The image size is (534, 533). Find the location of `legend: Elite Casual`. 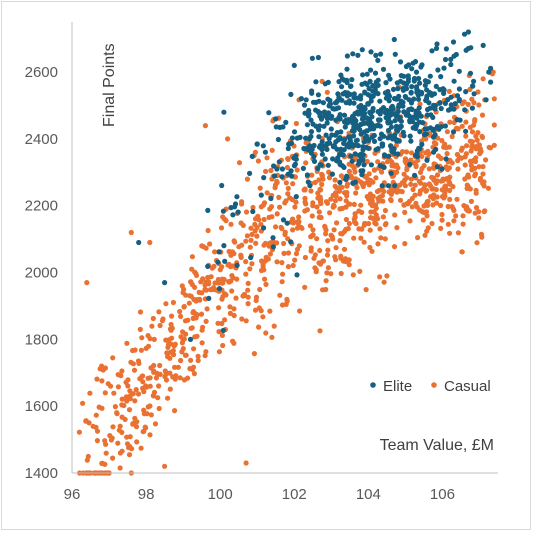

legend: Elite Casual is located at coordinates (430, 386).